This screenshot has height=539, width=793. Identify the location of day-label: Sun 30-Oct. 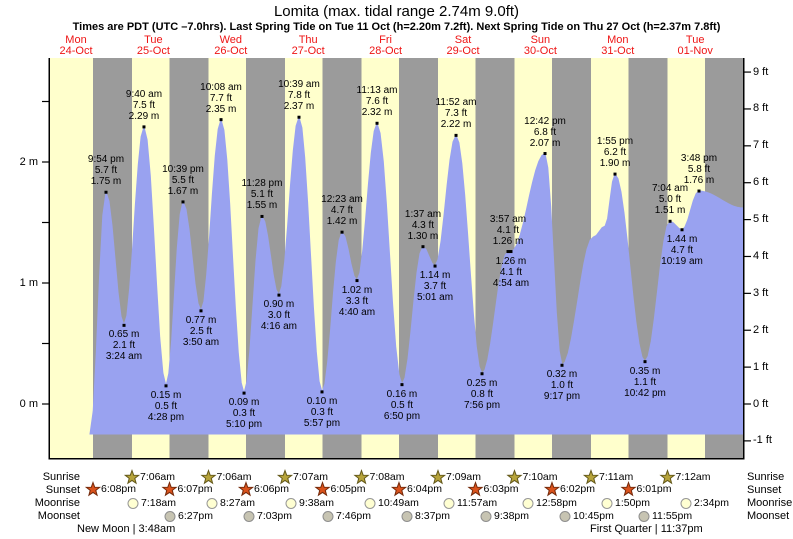
(540, 45).